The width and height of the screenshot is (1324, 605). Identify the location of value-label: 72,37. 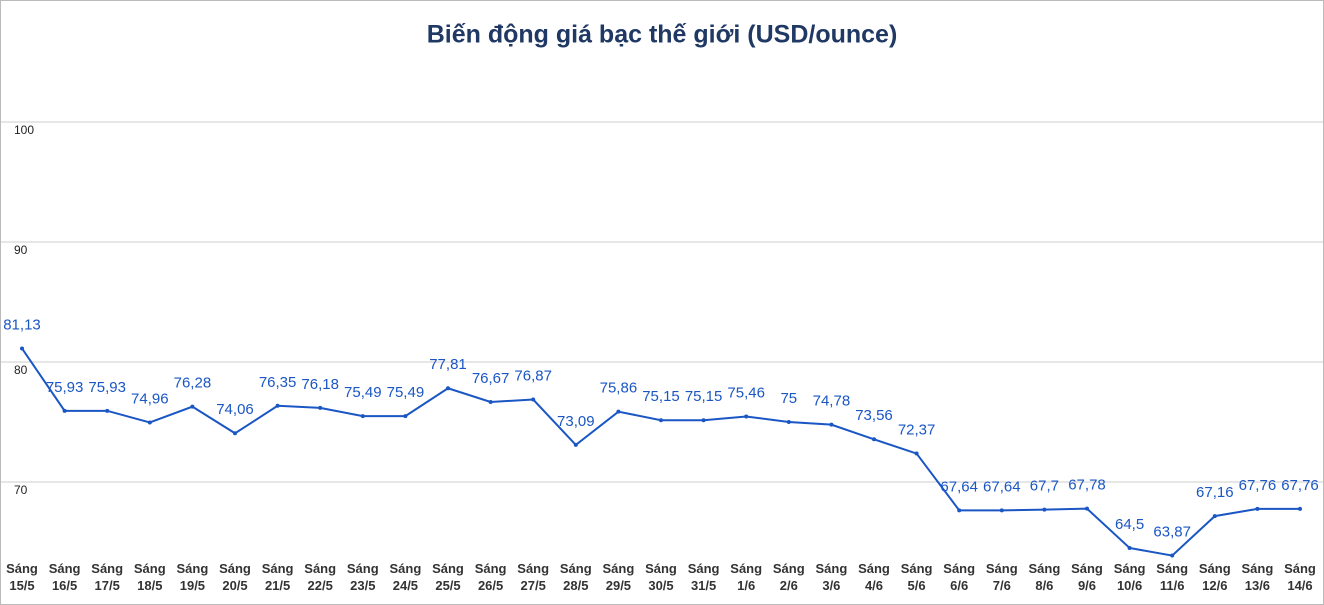
(917, 430).